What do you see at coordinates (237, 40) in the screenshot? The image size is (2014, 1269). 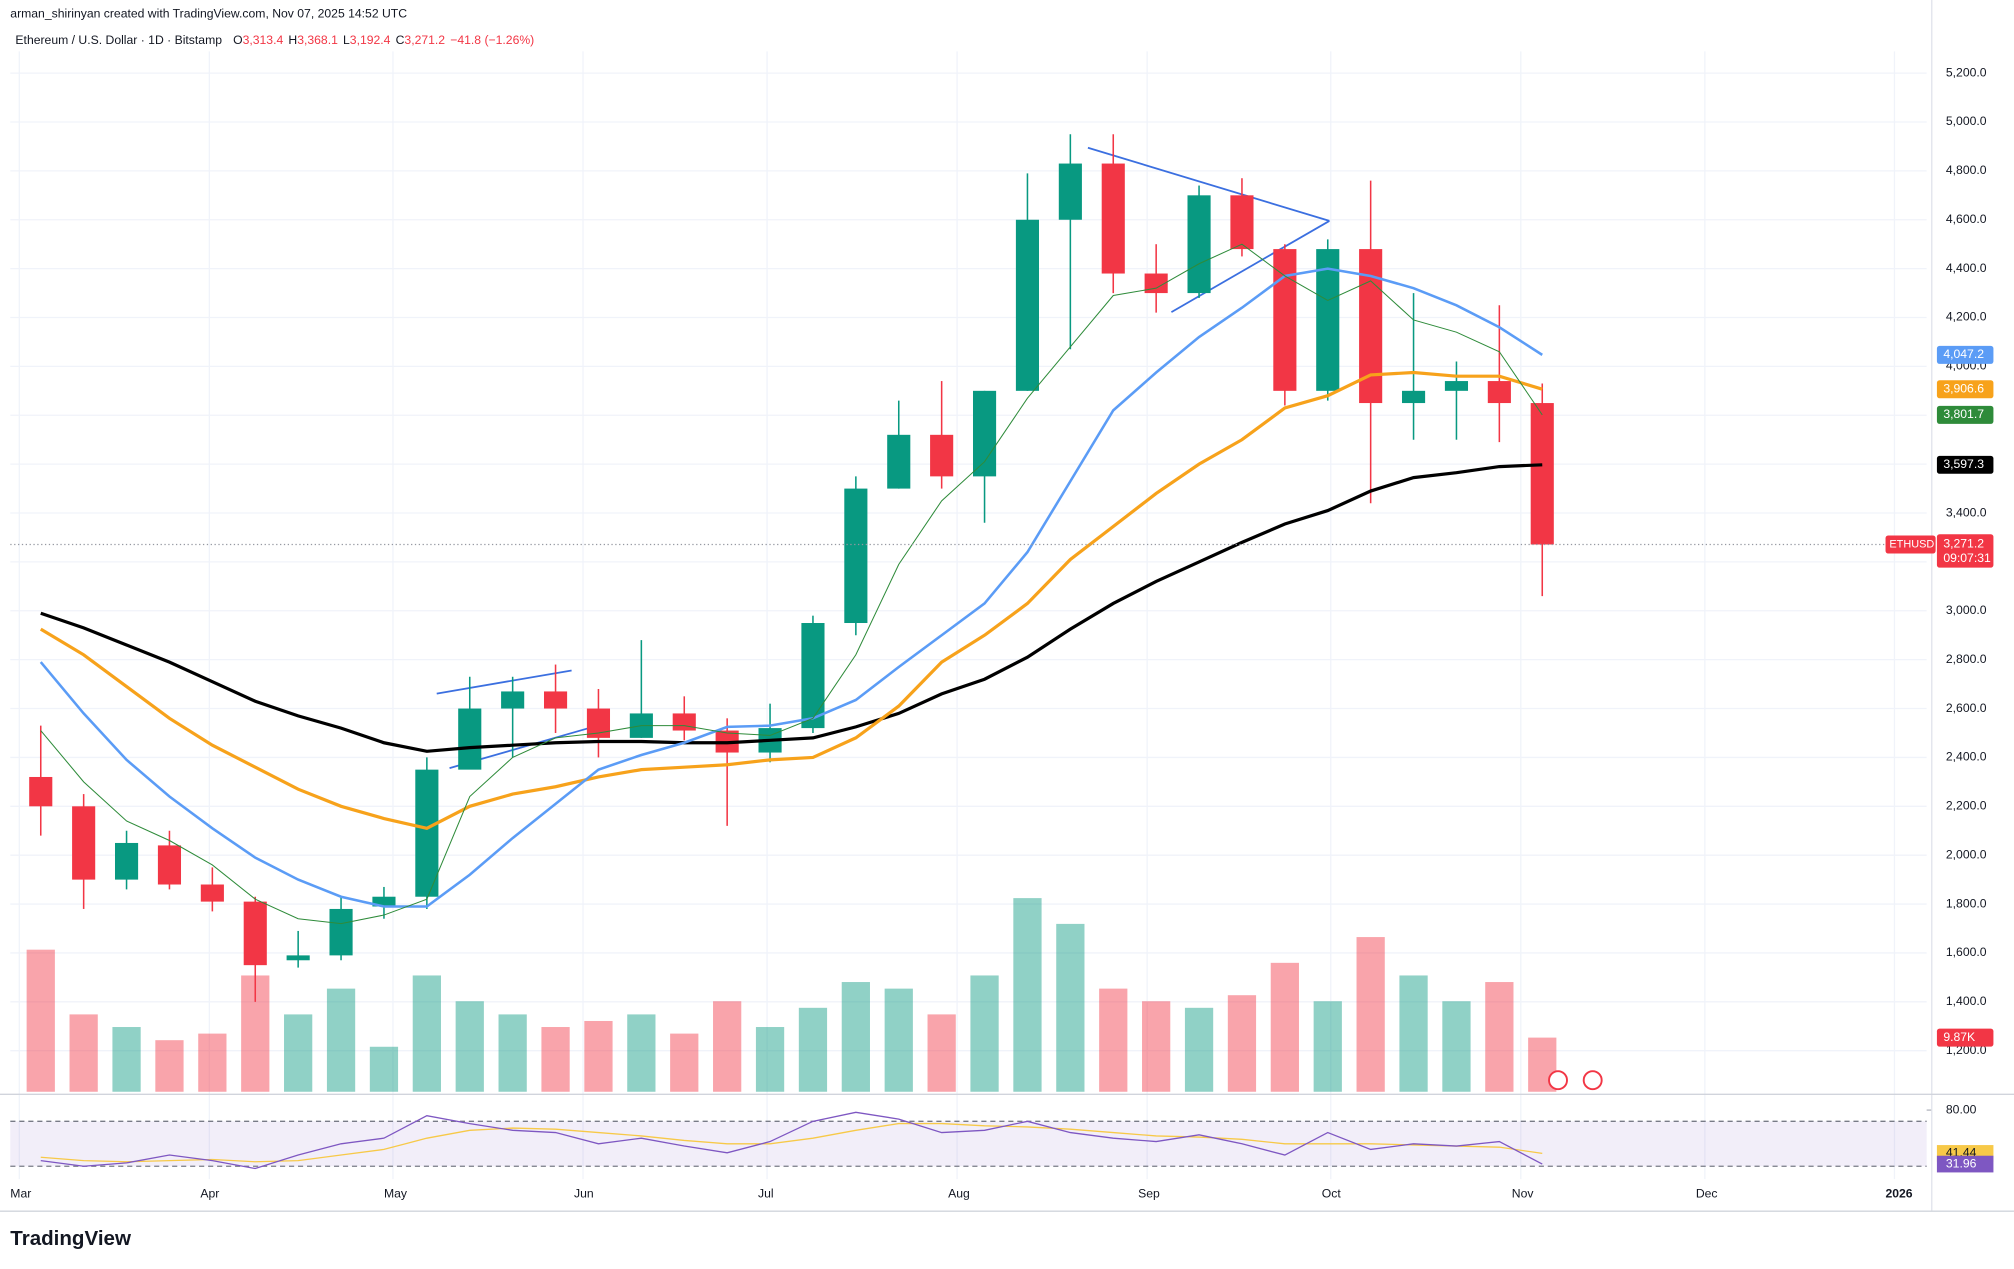 I see `ohlc-key: O` at bounding box center [237, 40].